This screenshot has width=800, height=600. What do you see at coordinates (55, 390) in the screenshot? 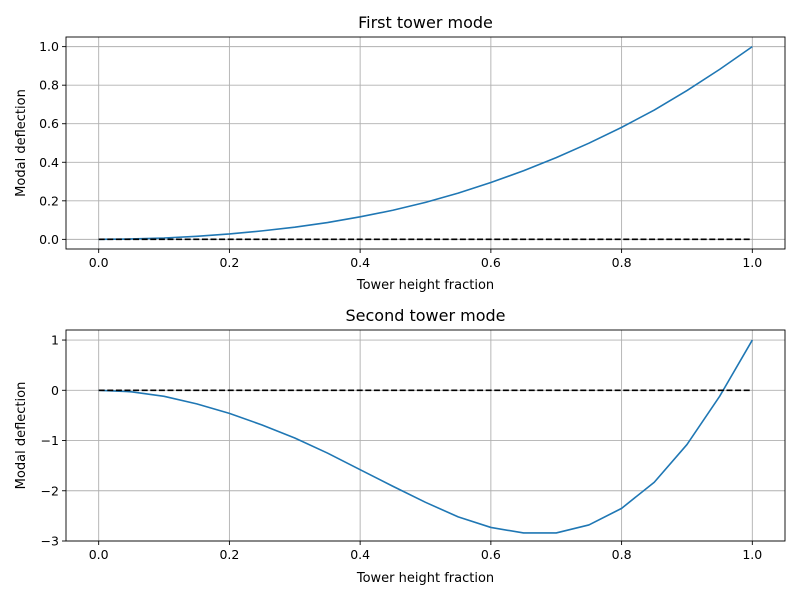
I see `y-tick-label: 0` at bounding box center [55, 390].